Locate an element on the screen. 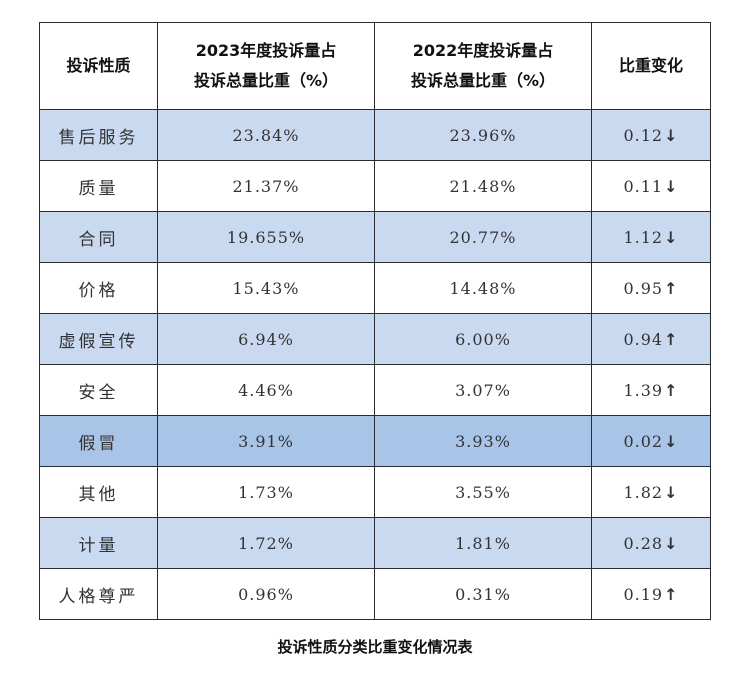 Image resolution: width=750 pixels, height=676 pixels. cell-share-change: 0.12↓ is located at coordinates (651, 135).